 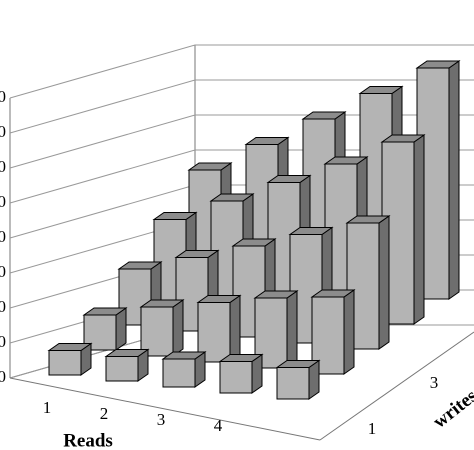 What do you see at coordinates (3, 271) in the screenshot?
I see `y-tick-label: 30` at bounding box center [3, 271].